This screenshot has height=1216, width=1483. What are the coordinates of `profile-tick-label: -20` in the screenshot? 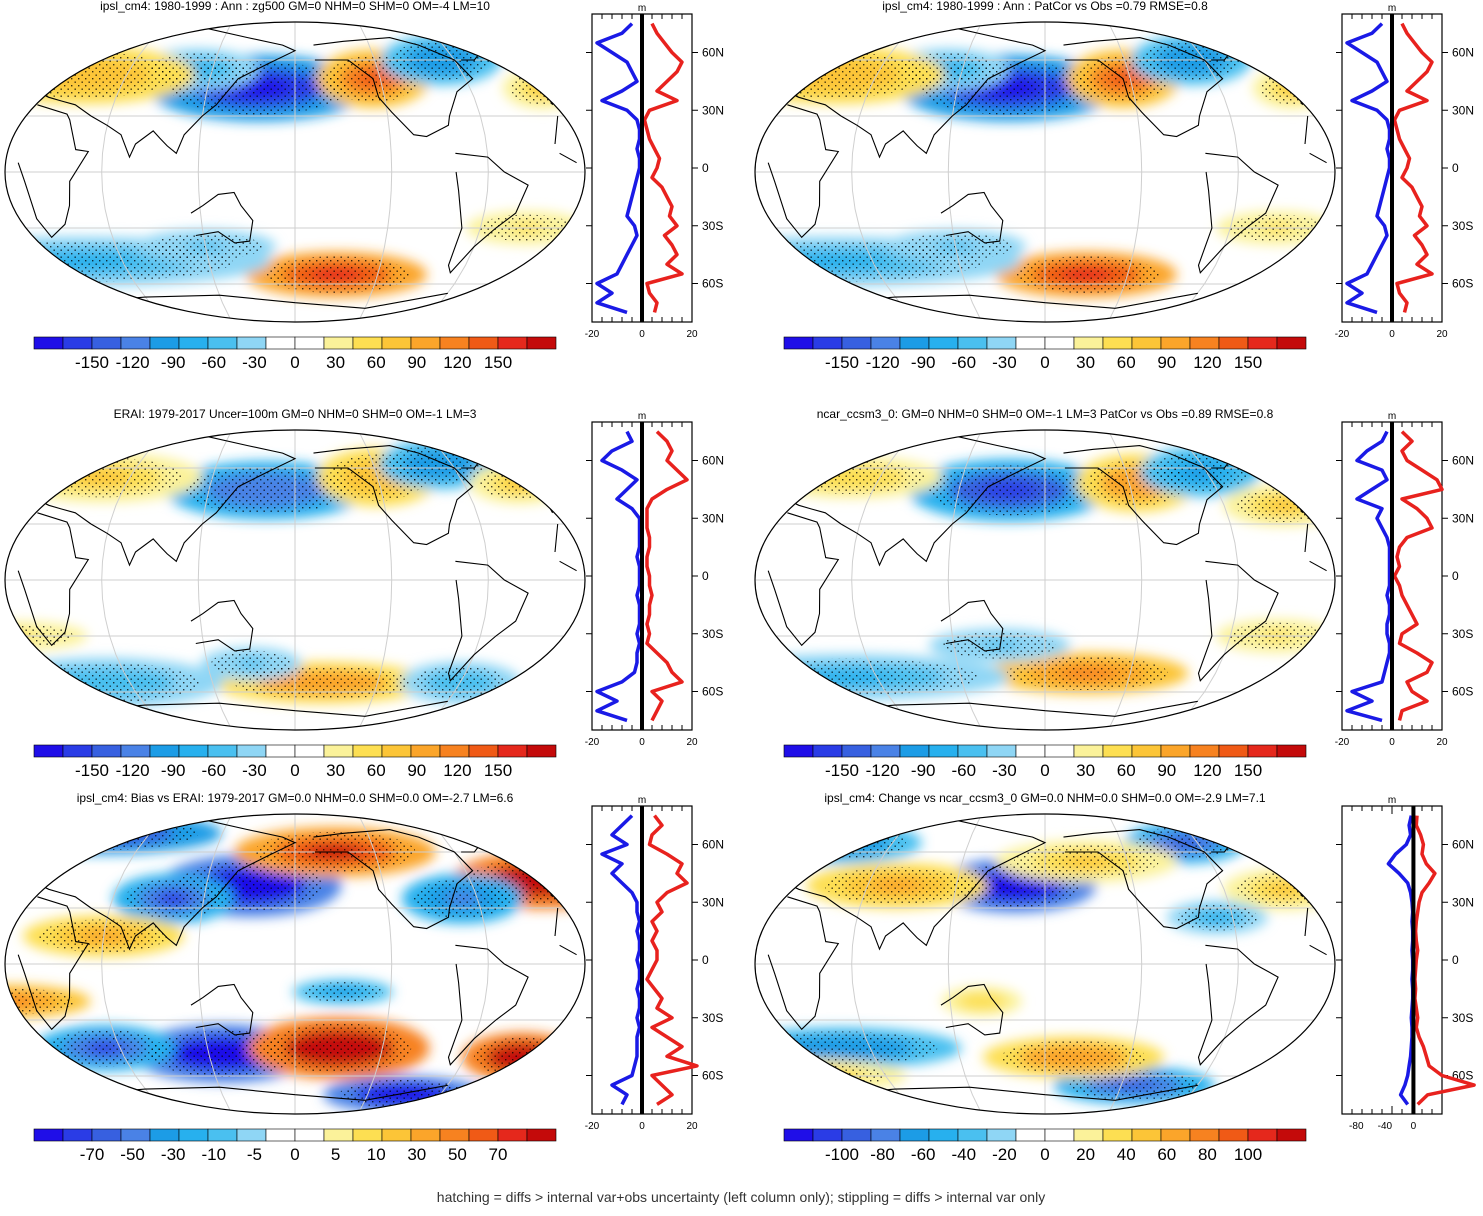 It's located at (1342, 742).